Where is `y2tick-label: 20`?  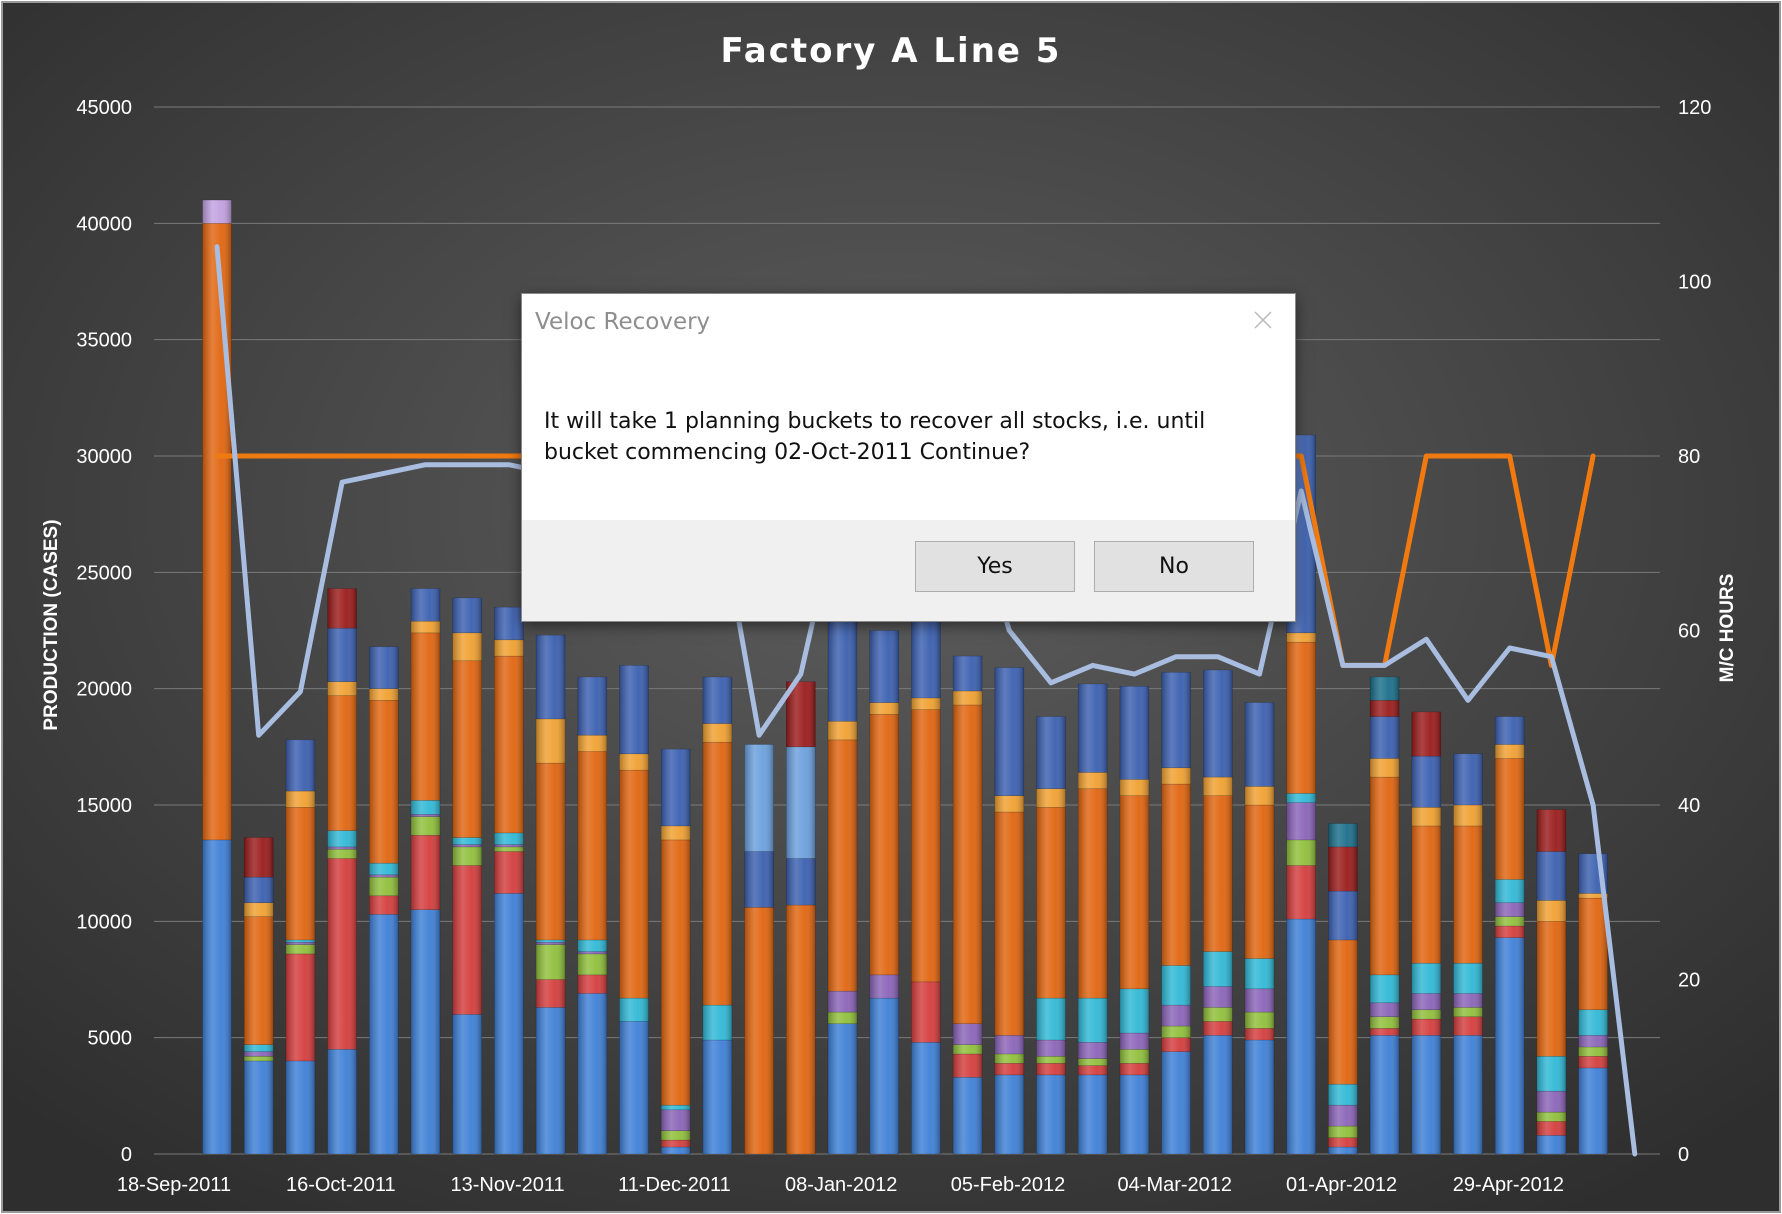
y2tick-label: 20 is located at coordinates (1689, 981).